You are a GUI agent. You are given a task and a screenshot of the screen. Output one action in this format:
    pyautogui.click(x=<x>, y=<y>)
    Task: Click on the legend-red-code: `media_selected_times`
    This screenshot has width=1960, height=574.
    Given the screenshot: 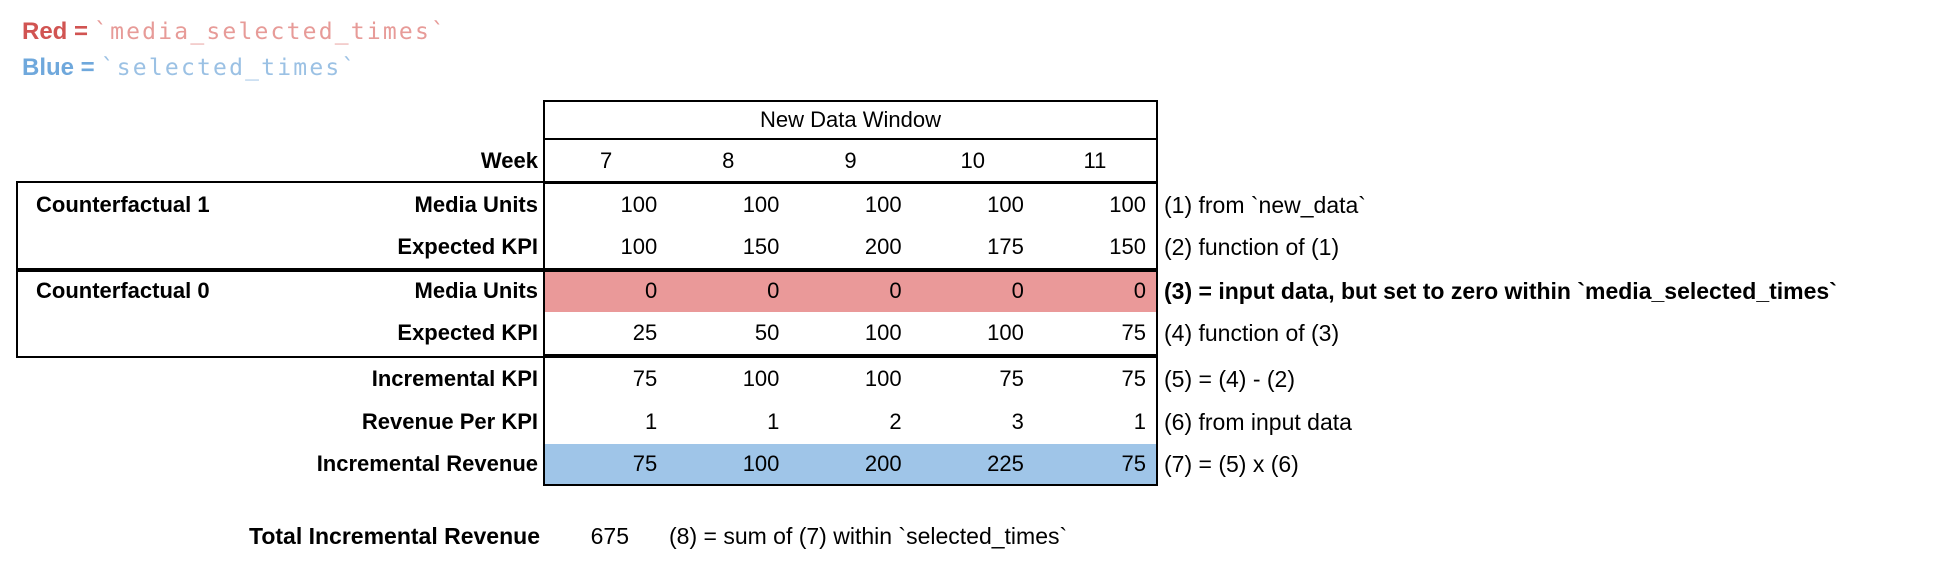 What is the action you would take?
    pyautogui.click(x=271, y=32)
    